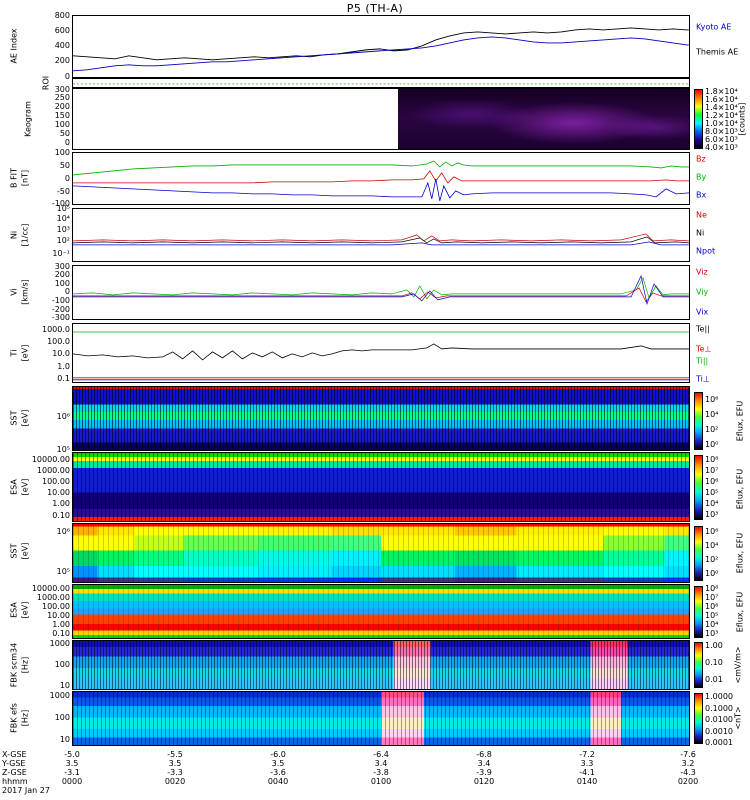  I want to click on esa-el-tick-0p1: 0.10, so click(61, 633).